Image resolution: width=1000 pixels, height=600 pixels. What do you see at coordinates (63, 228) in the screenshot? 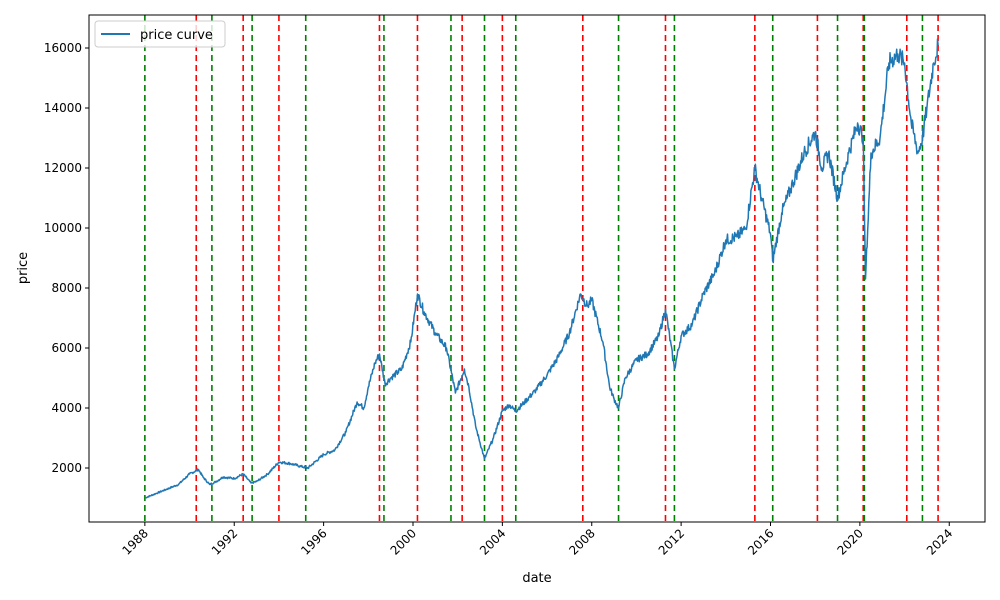
I see `y-tick-label-4: 10000` at bounding box center [63, 228].